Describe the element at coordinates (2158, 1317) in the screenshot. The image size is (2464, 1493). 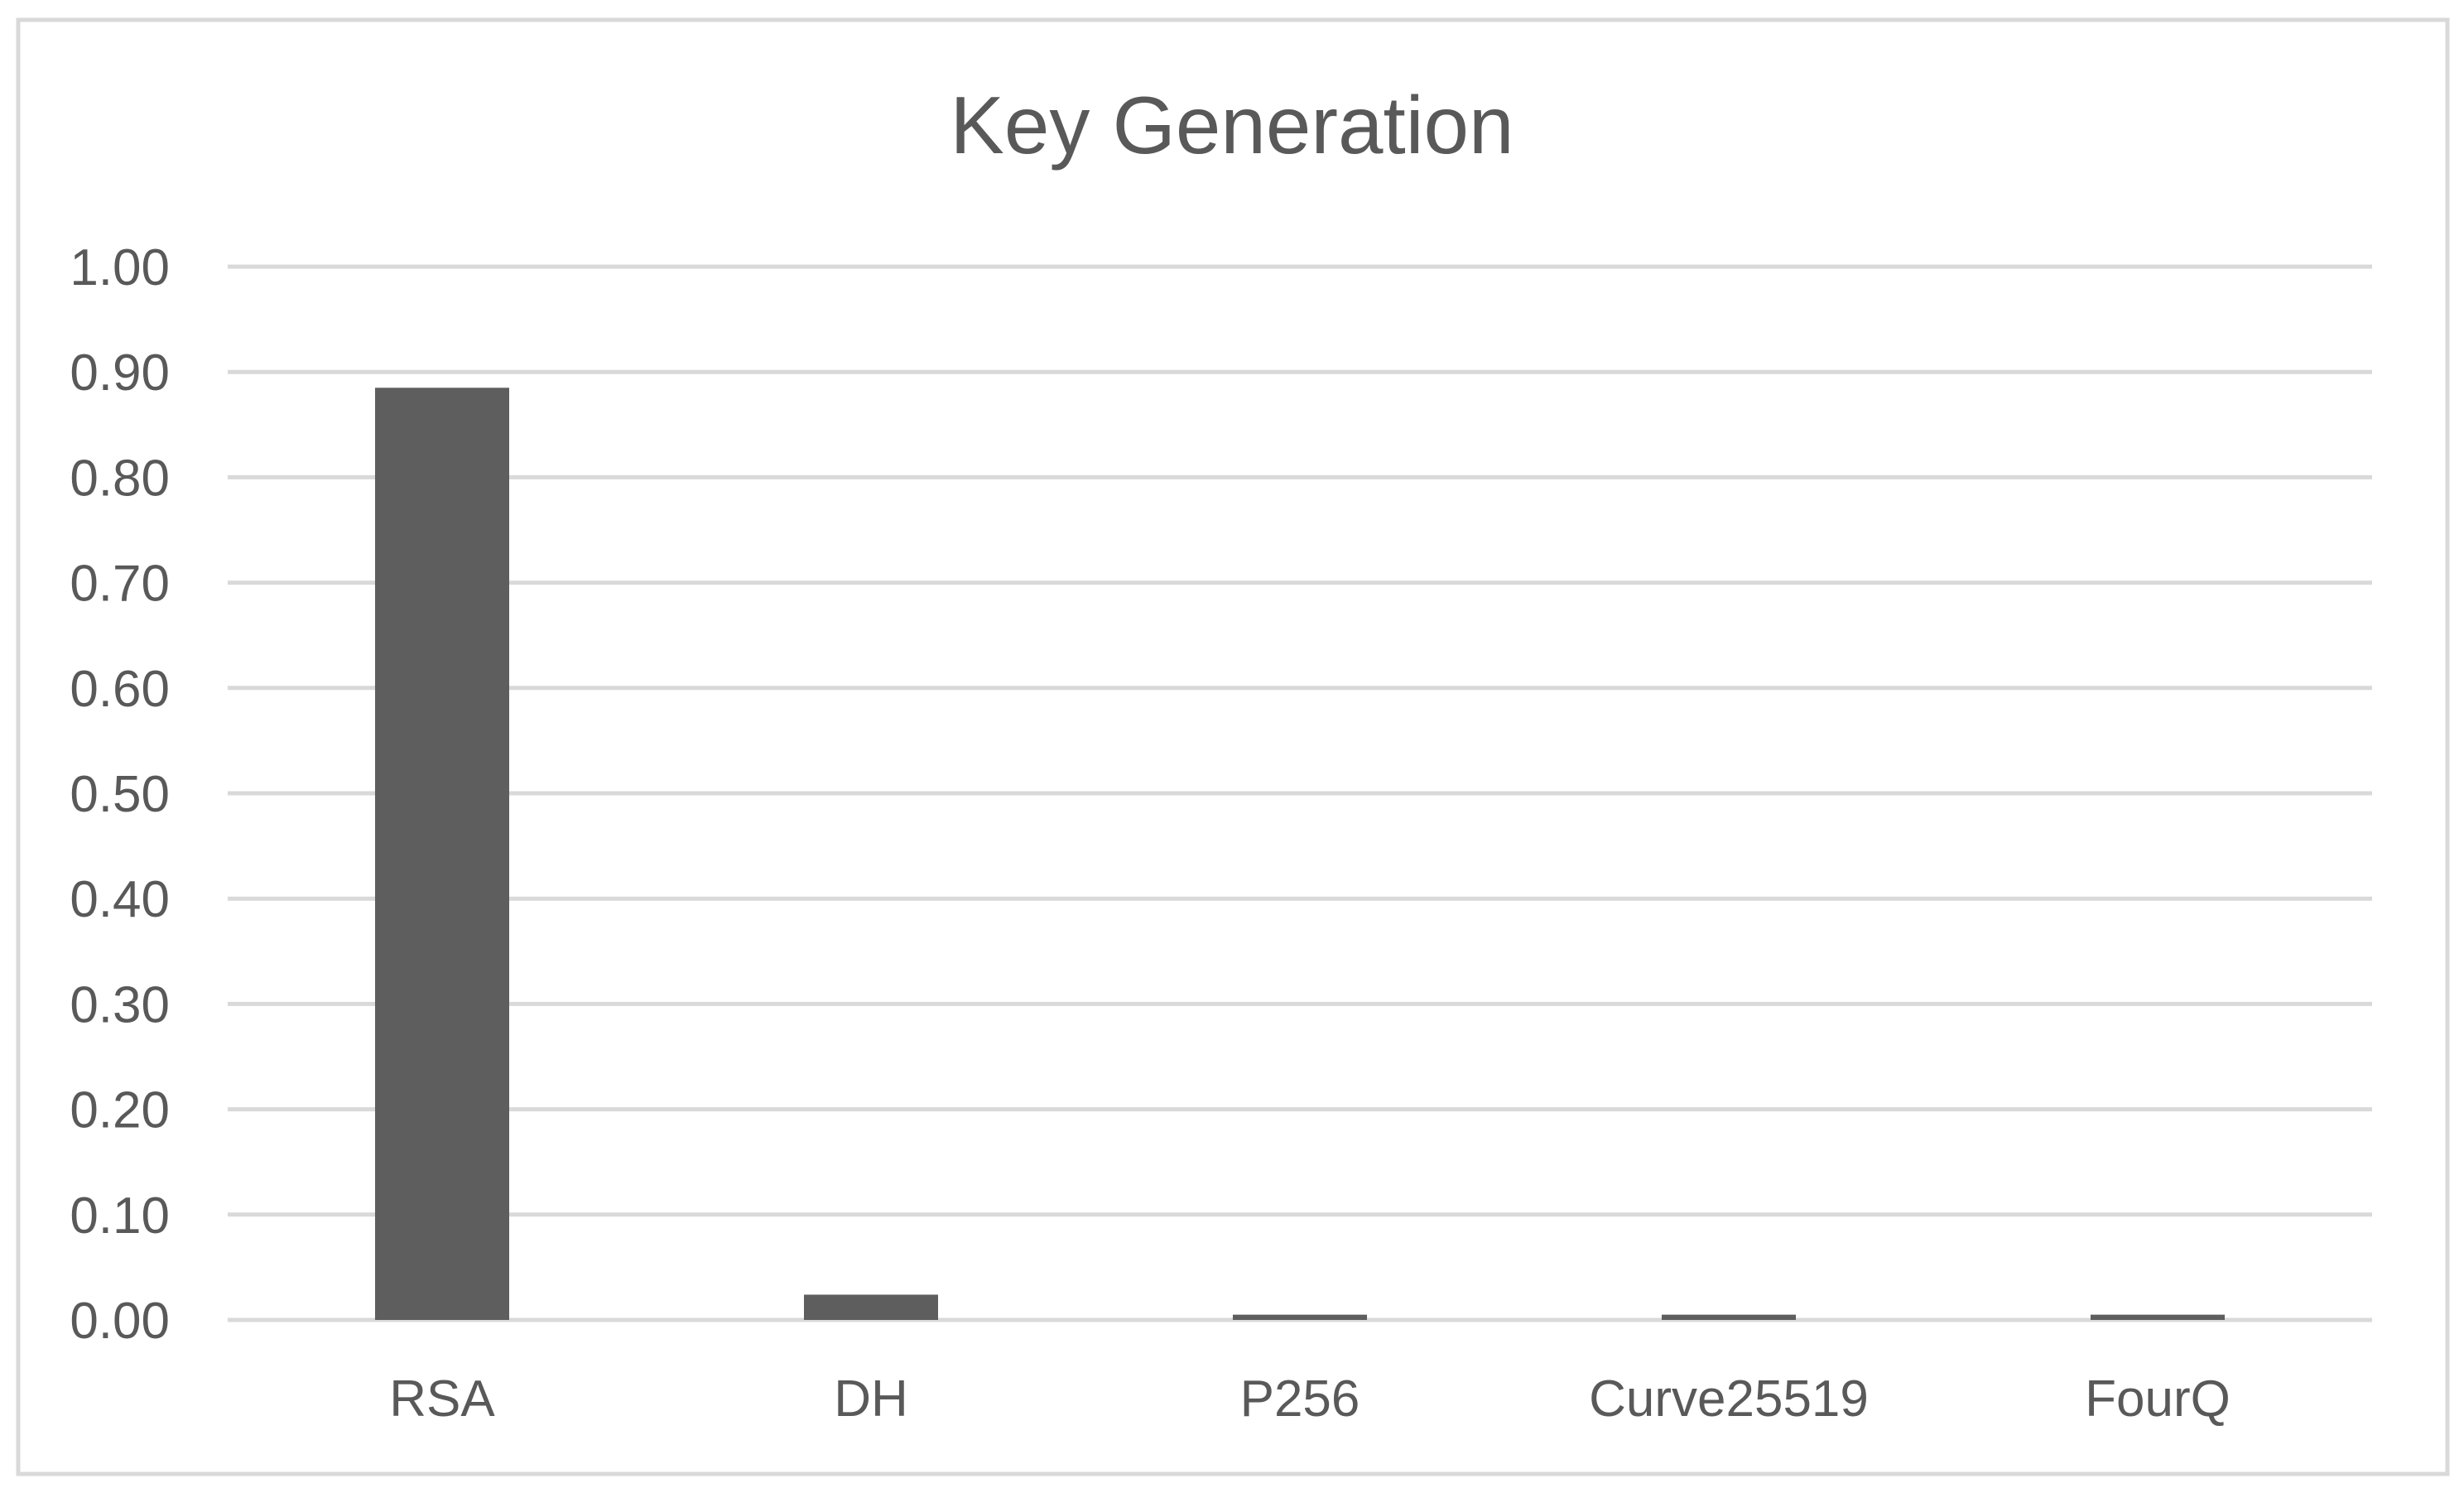
I see `bar-fourq` at that location.